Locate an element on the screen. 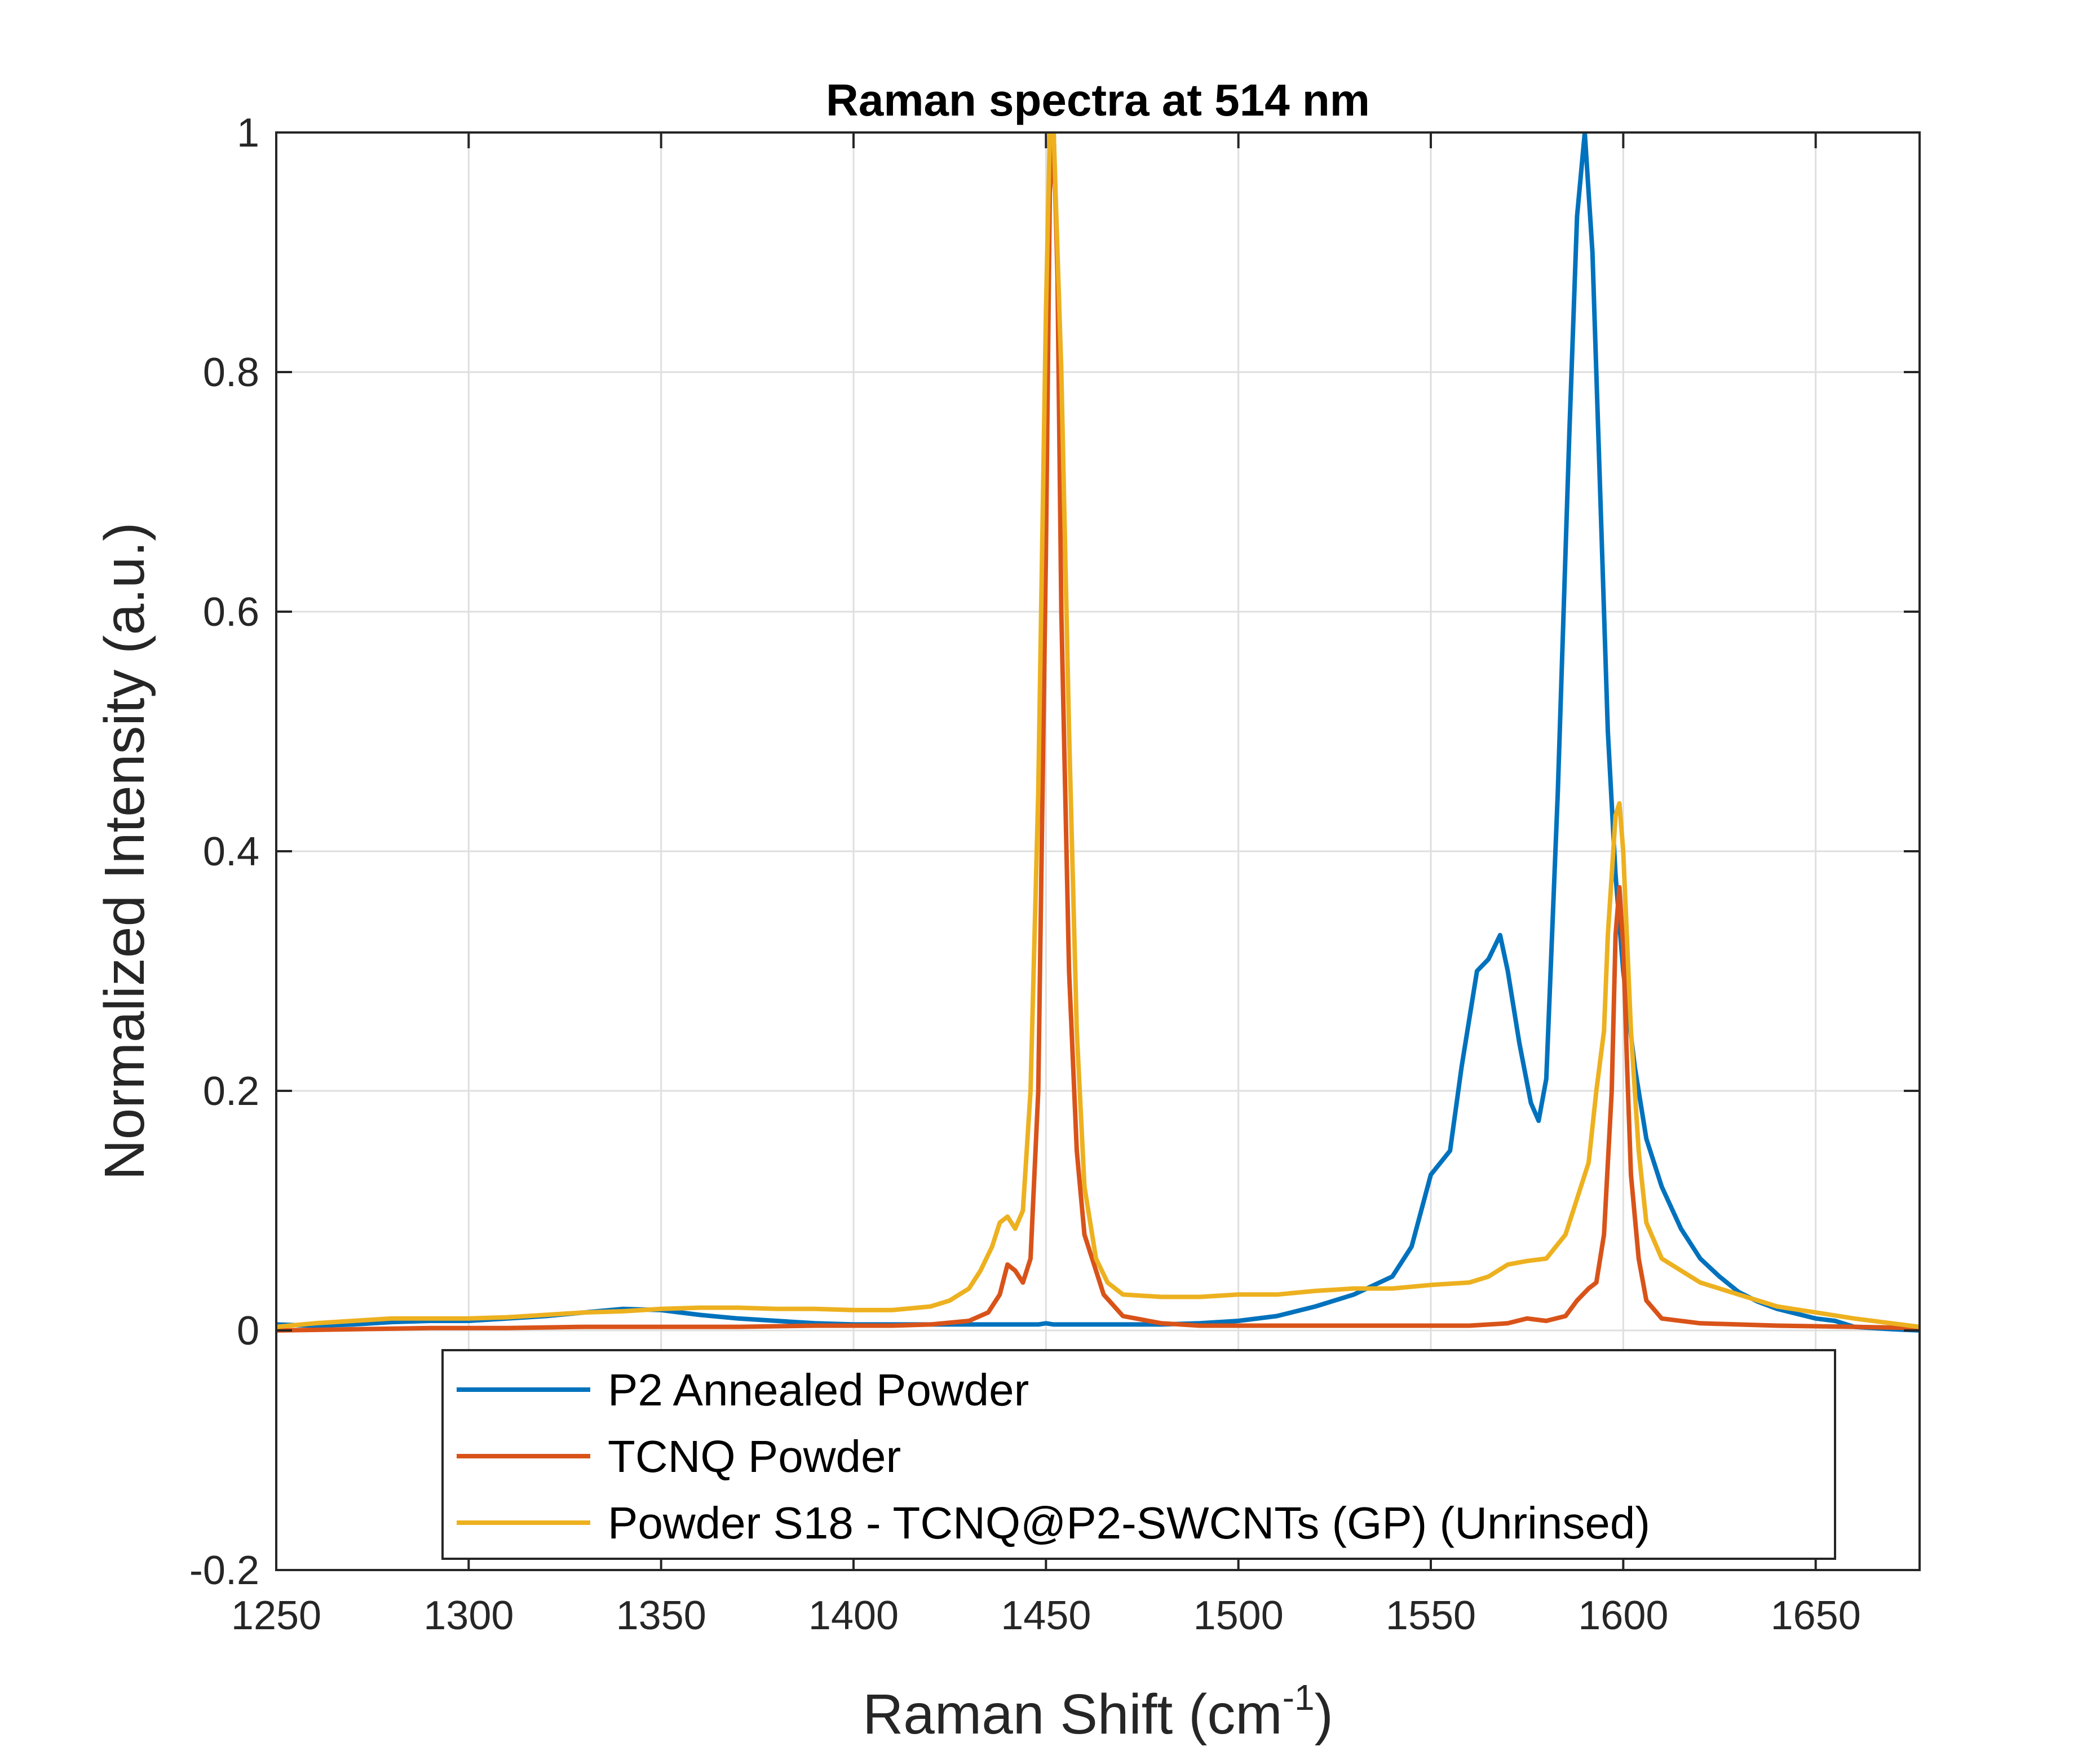  x-tick-label: 1500 is located at coordinates (1238, 1615).